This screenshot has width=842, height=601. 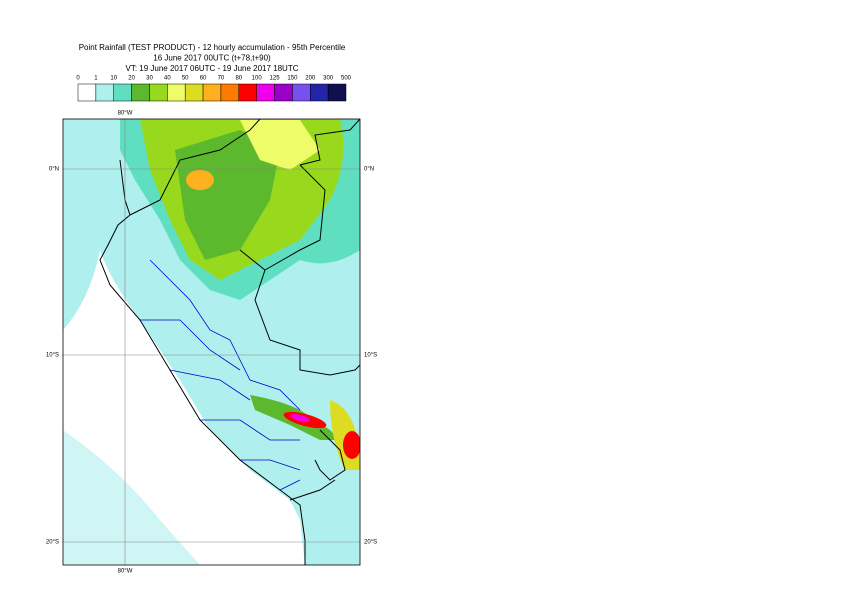 What do you see at coordinates (149, 79) in the screenshot?
I see `legend-label: 30` at bounding box center [149, 79].